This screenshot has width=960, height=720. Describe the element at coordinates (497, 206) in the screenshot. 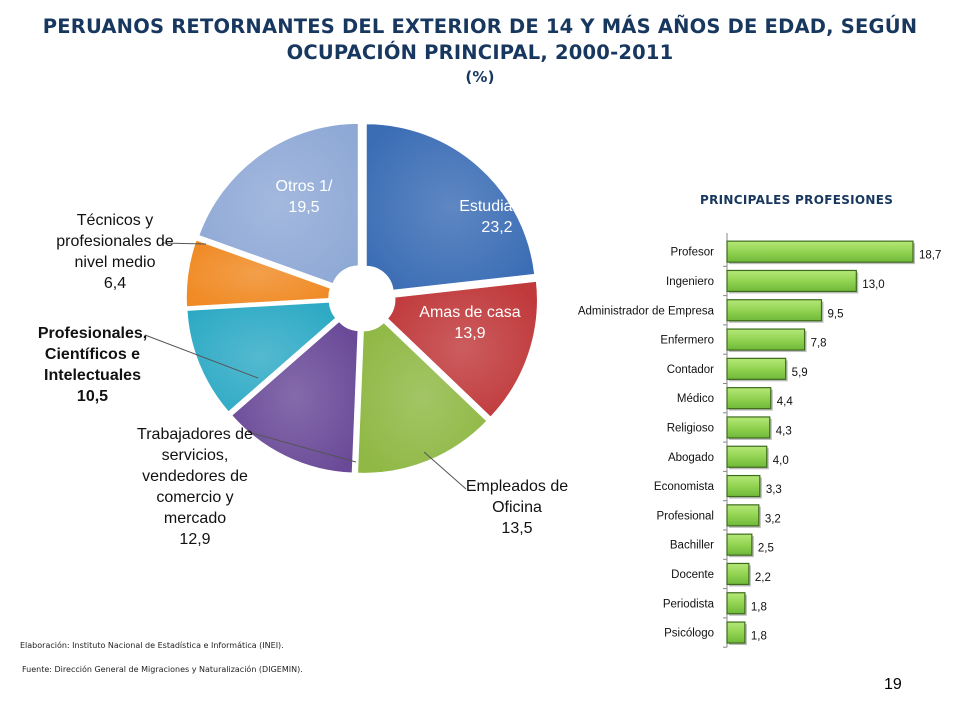

I see `pie-slice-name: Estudiante` at that location.